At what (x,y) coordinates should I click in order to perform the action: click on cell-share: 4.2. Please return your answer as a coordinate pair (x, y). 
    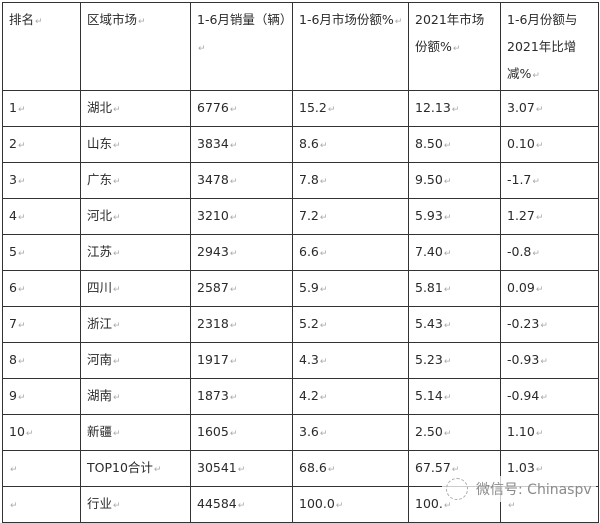
    Looking at the image, I should click on (350, 396).